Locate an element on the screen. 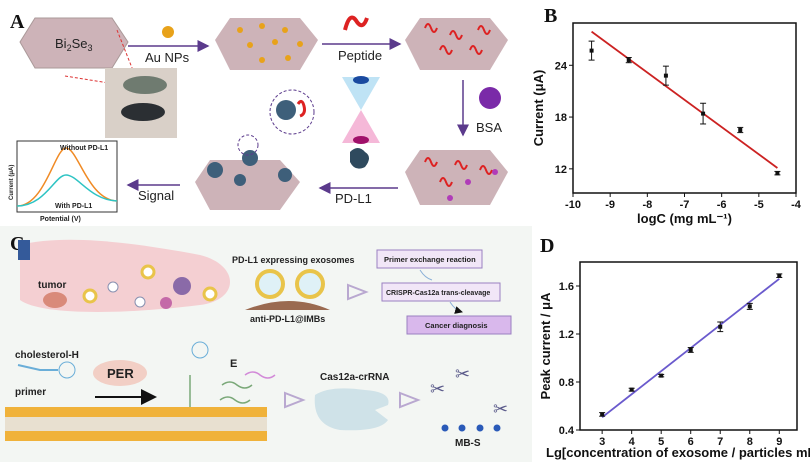 The image size is (810, 462). nanosheet-peptide is located at coordinates (456, 44).